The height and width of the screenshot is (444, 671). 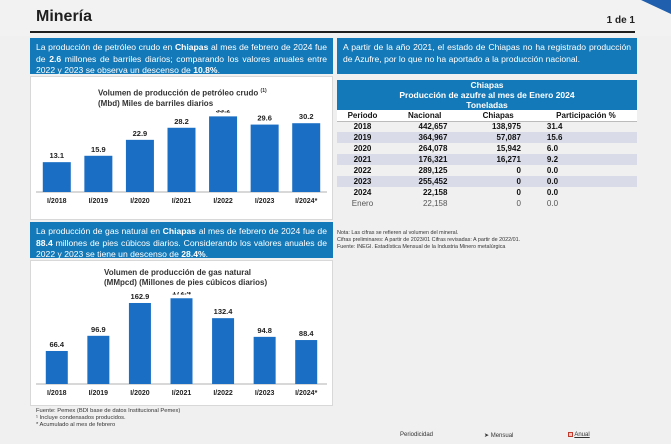 I want to click on col-periodo: Periodo, so click(x=362, y=116).